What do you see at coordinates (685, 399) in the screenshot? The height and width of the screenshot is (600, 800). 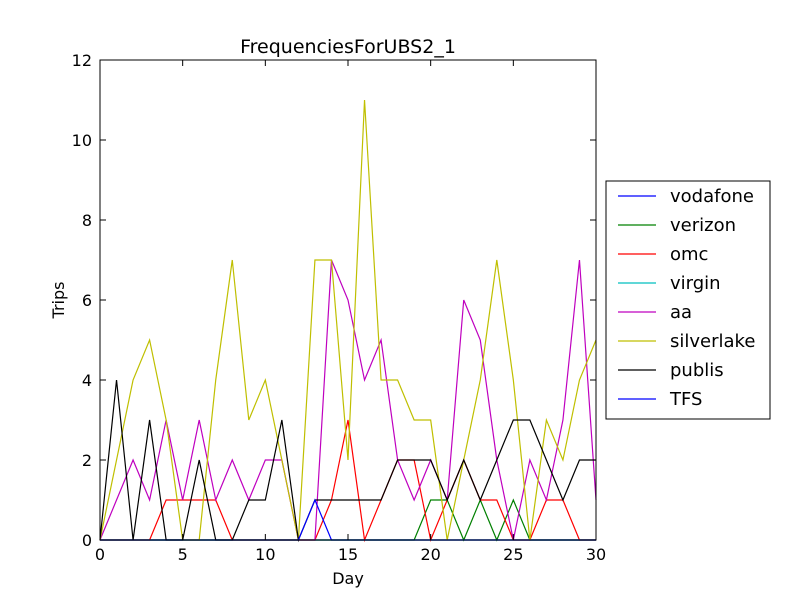 I see `legend-label-tfs: TFS` at bounding box center [685, 399].